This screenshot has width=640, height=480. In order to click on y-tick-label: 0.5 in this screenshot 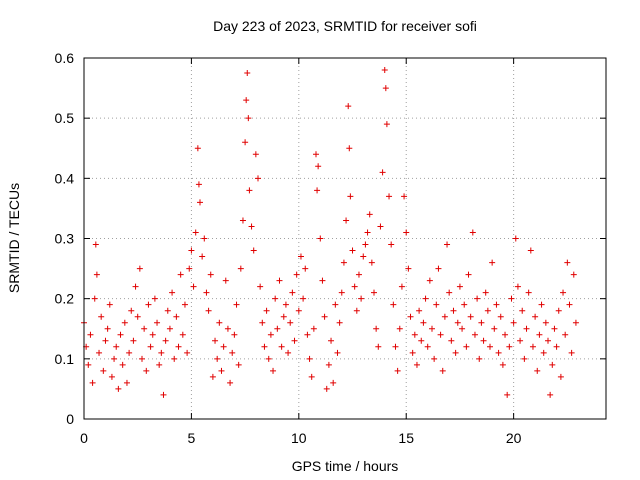, I will do `click(65, 118)`.